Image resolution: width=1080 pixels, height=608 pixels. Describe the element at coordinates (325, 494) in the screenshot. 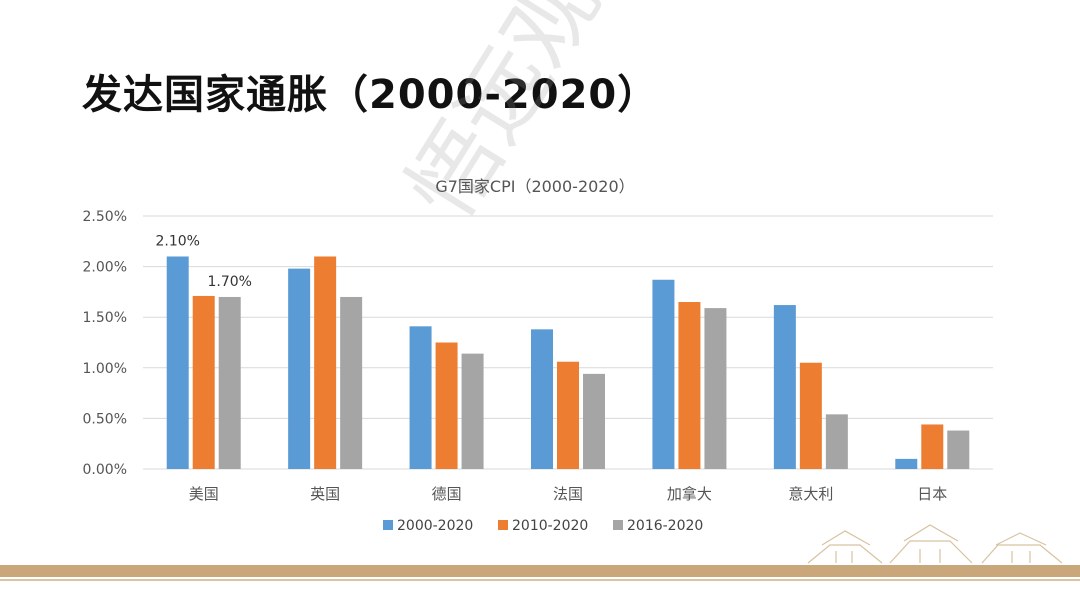

I see `x-category-label: 英国` at that location.